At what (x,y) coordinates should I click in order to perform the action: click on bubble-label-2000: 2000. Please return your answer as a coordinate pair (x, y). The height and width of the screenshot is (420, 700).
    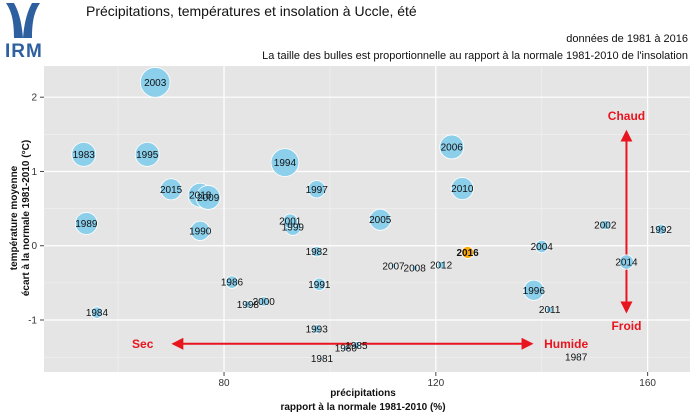
    Looking at the image, I should click on (264, 302).